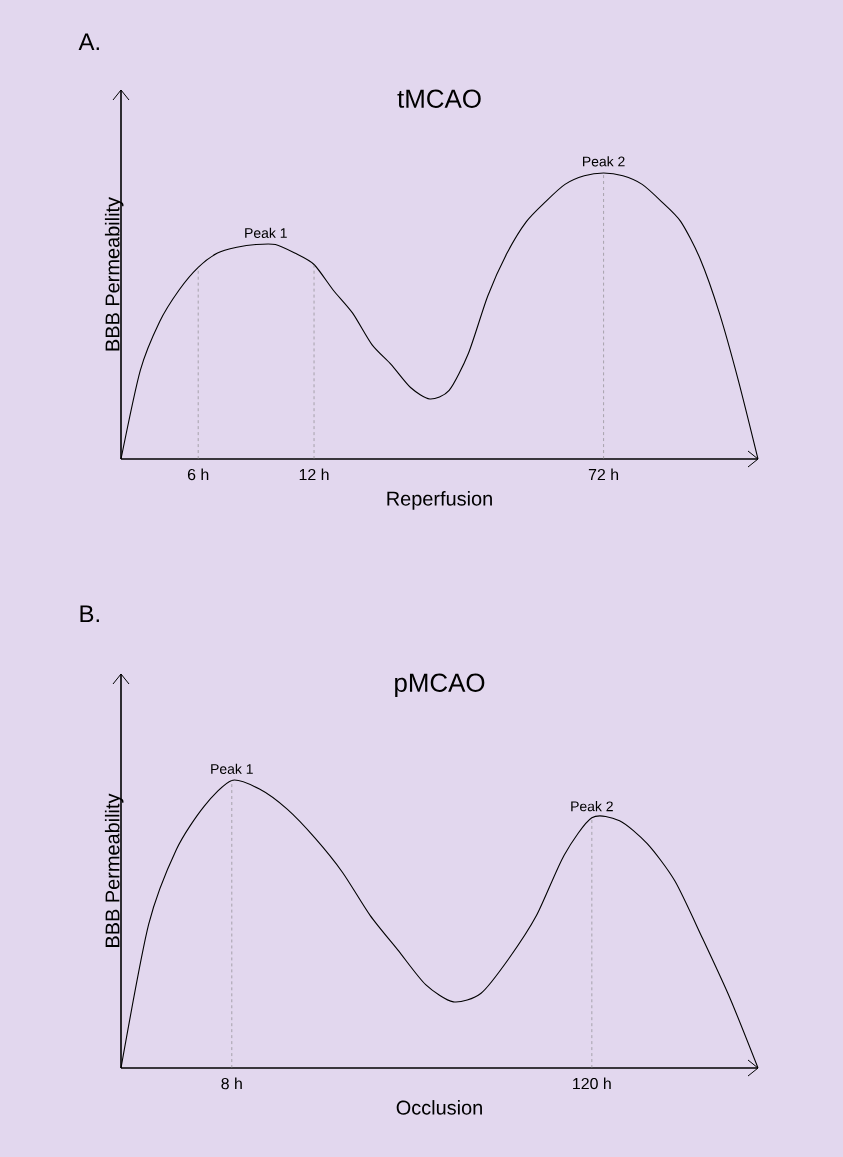 This screenshot has width=843, height=1157. Describe the element at coordinates (603, 474) in the screenshot. I see `x-tick-label: 72 h` at that location.